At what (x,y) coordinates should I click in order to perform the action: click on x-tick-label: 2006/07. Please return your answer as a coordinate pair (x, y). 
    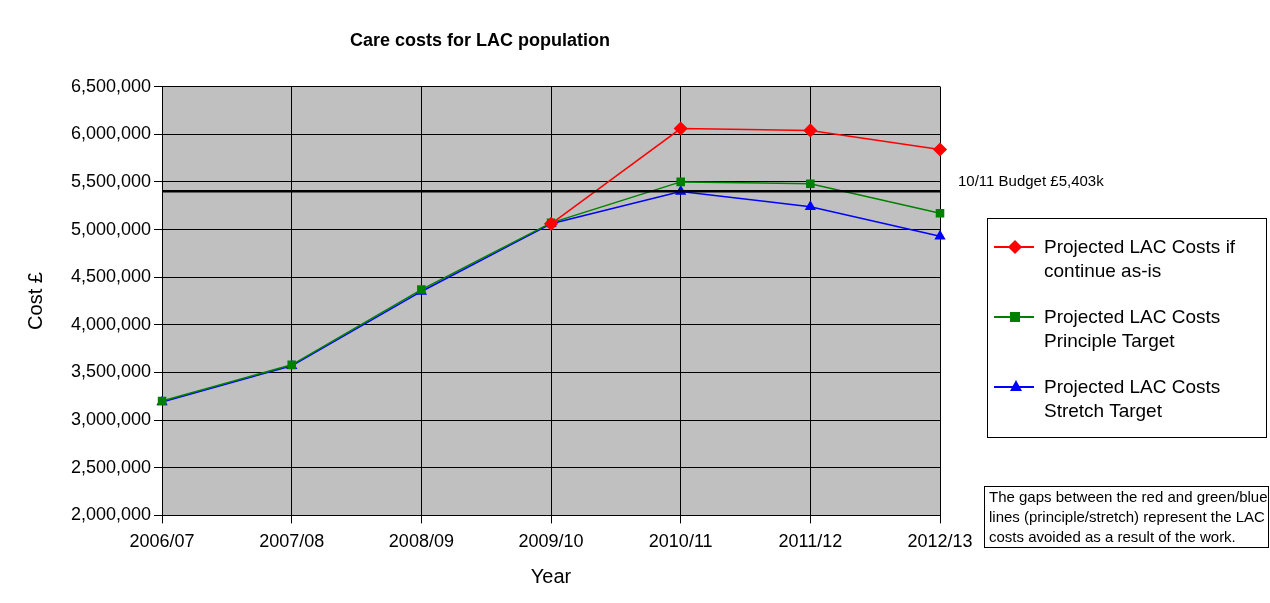
    Looking at the image, I should click on (162, 541).